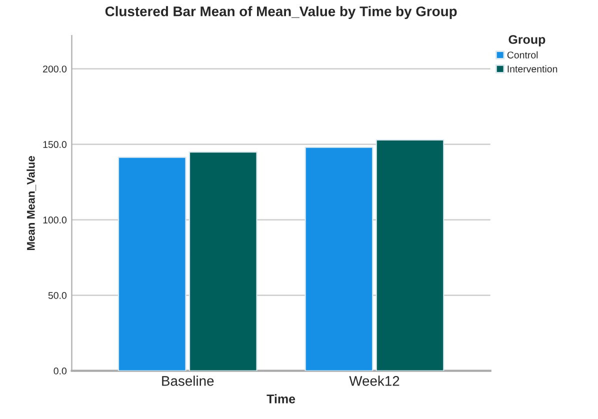 This screenshot has height=419, width=598. I want to click on y-tick-label: 100.0, so click(55, 220).